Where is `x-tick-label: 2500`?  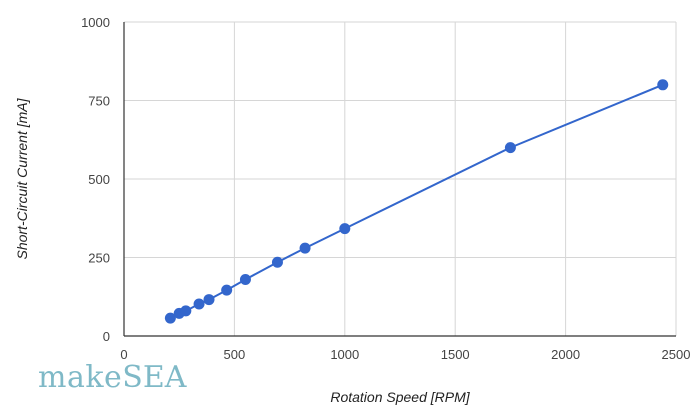
x-tick-label: 2500 is located at coordinates (676, 354).